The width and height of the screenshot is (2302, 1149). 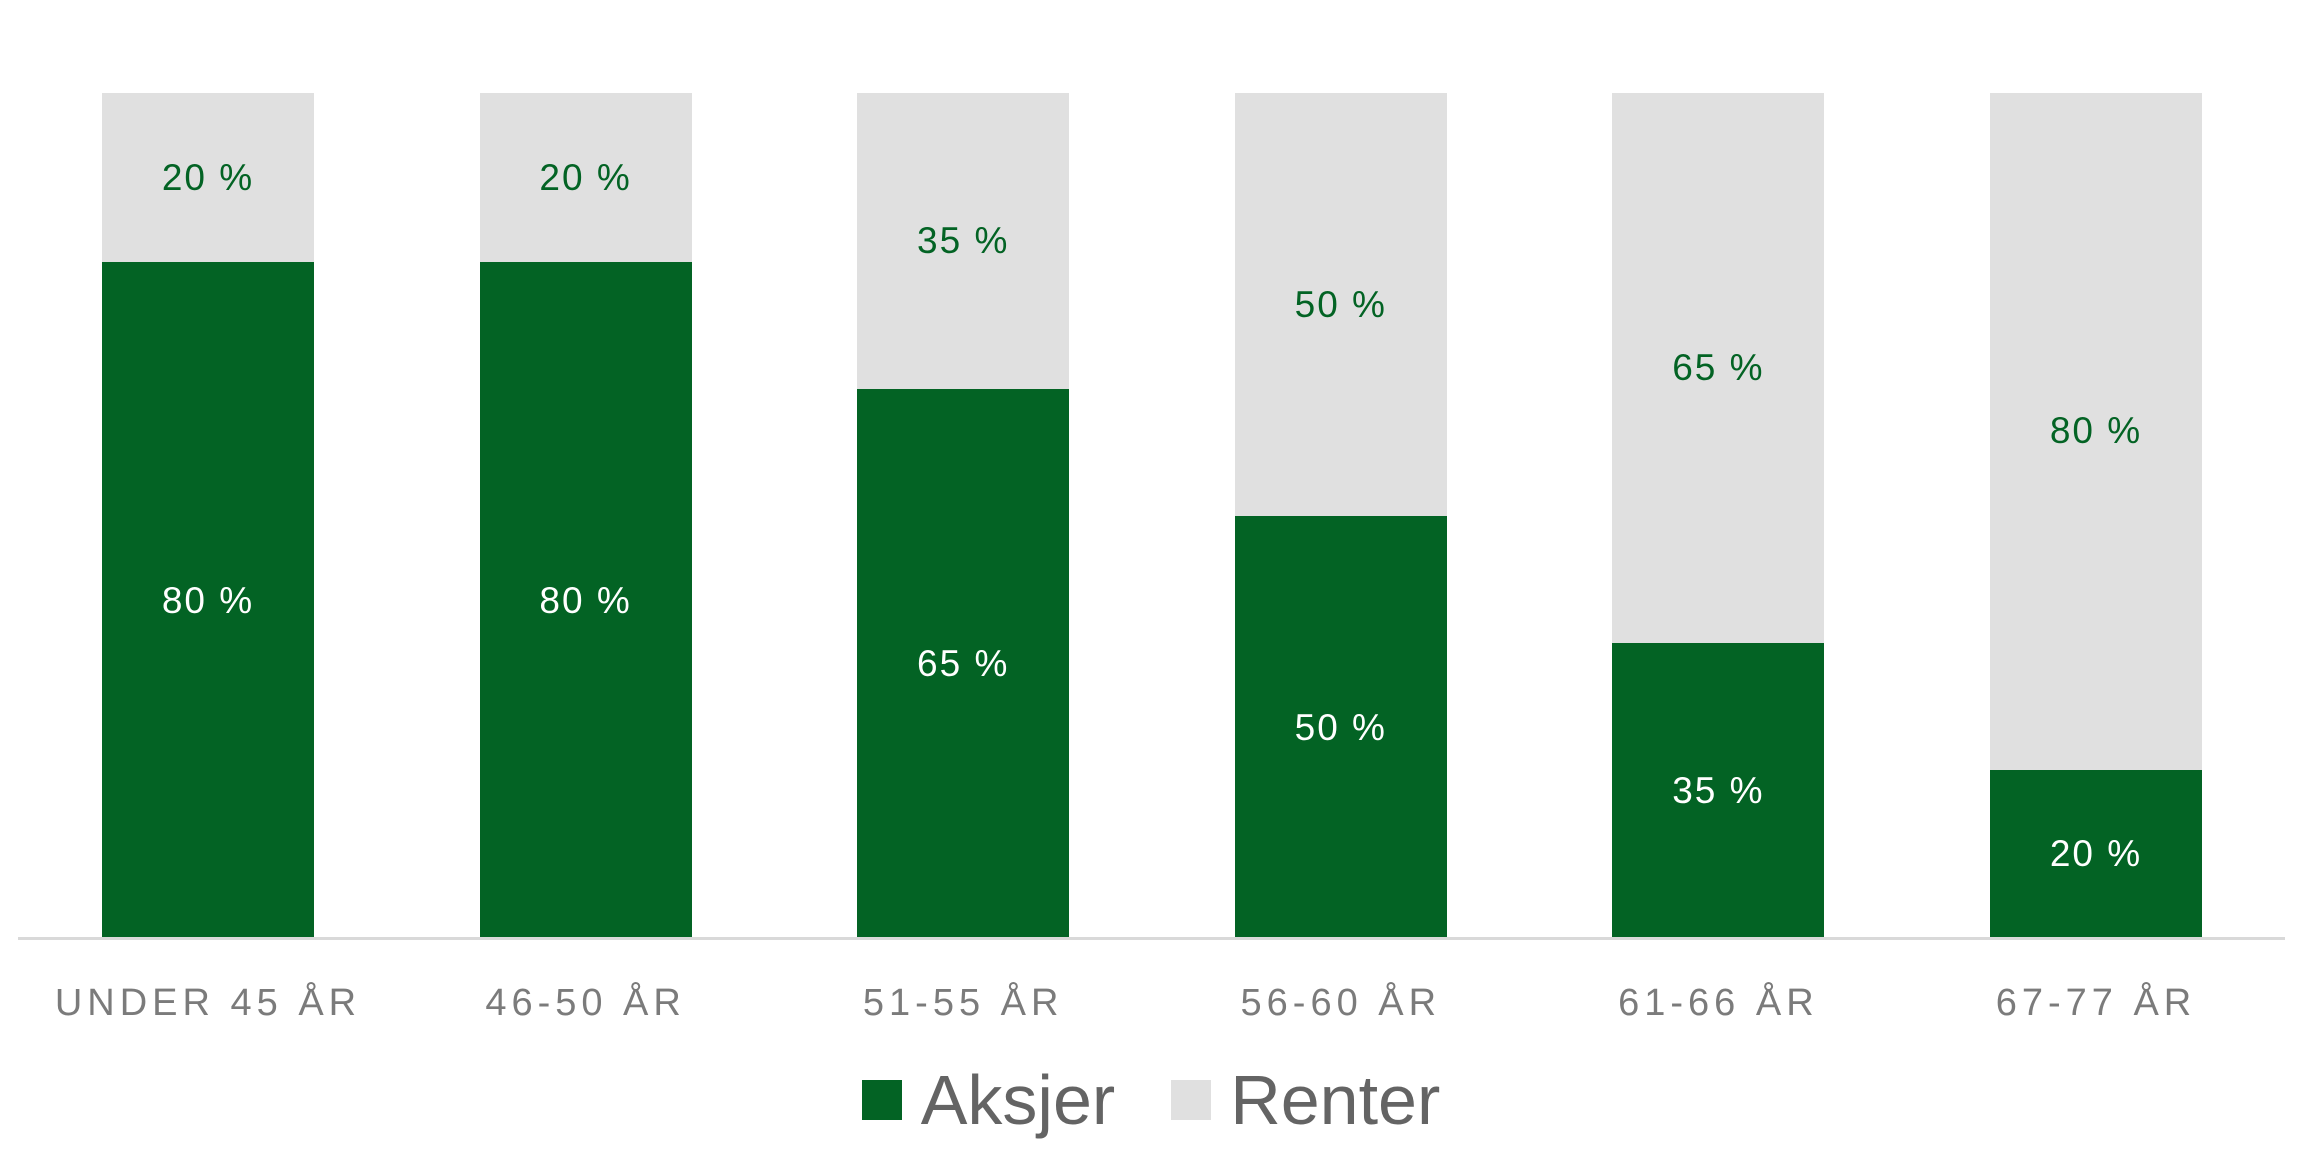 What do you see at coordinates (1191, 1100) in the screenshot?
I see `legend-swatch-renter` at bounding box center [1191, 1100].